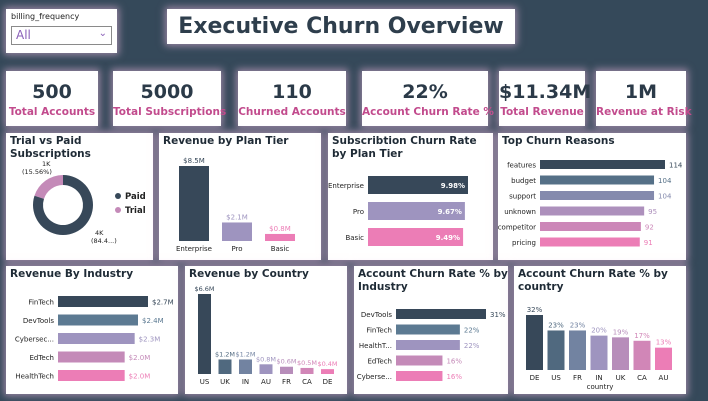 The width and height of the screenshot is (708, 401). What do you see at coordinates (52, 92) in the screenshot?
I see `kpi-value: 500` at bounding box center [52, 92].